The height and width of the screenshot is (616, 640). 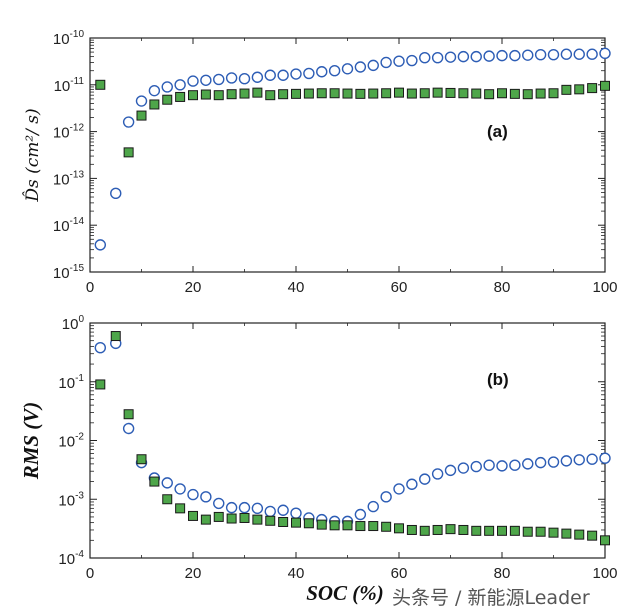 What do you see at coordinates (399, 287) in the screenshot?
I see `x-tick-label: 60` at bounding box center [399, 287].